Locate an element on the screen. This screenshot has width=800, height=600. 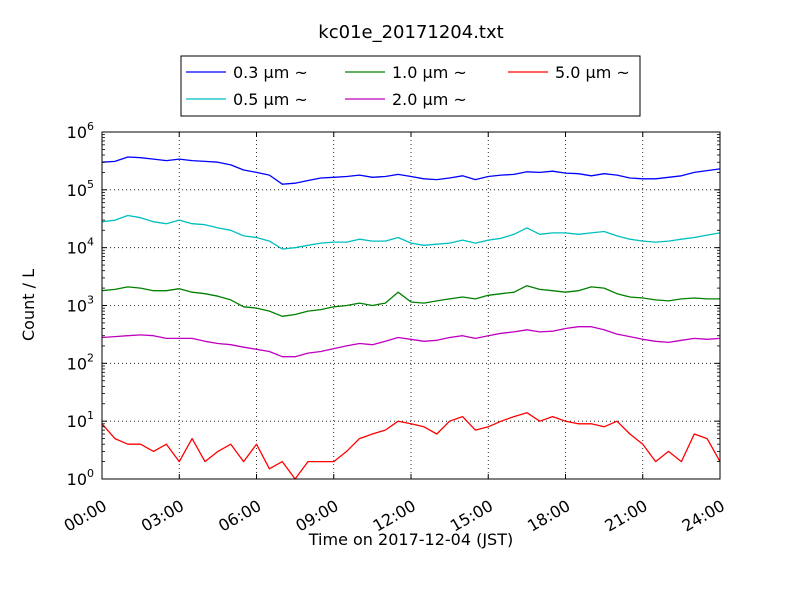
y-tick-label: 10³ is located at coordinates (80, 305).